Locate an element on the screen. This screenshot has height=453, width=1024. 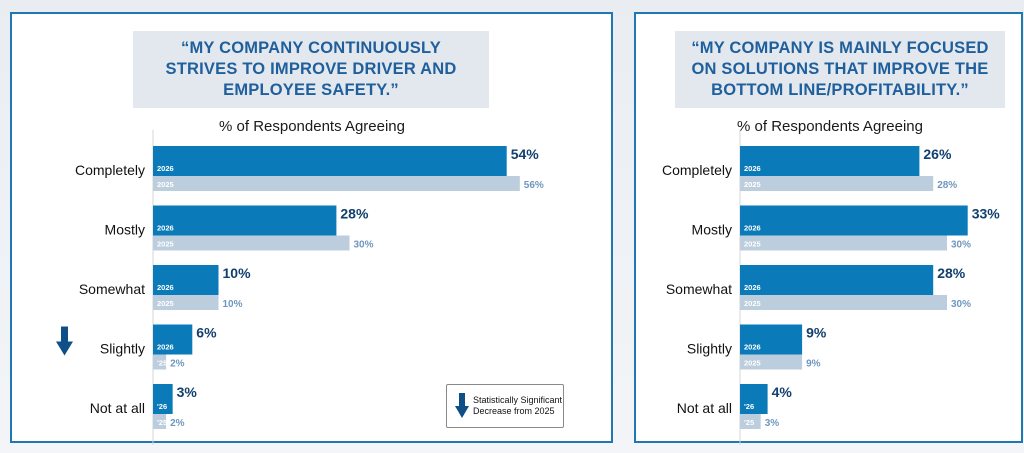
chart-title-line: ON SOLUTIONS THAT IMPROVE THE is located at coordinates (840, 69).